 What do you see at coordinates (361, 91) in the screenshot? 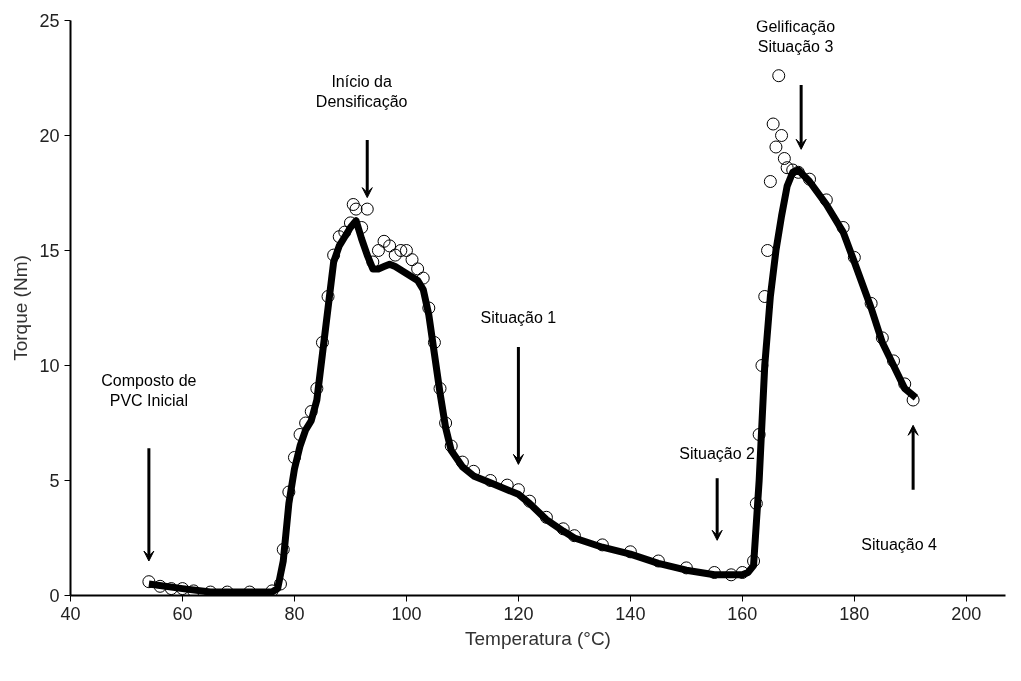
I see `annotation: Início da Densificação` at bounding box center [361, 91].